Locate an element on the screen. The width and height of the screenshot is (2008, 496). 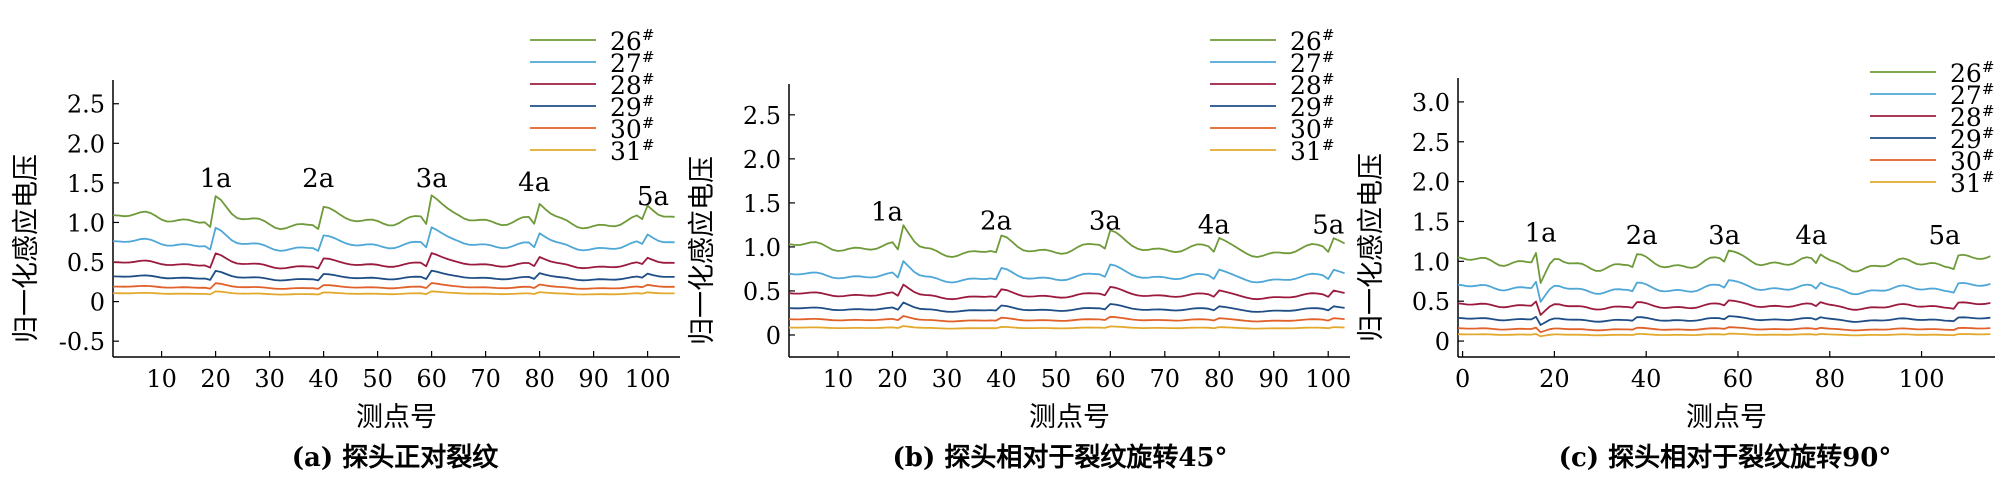
panel-caption: (c) 探头相对于裂纹旋转90° is located at coordinates (1725, 457).